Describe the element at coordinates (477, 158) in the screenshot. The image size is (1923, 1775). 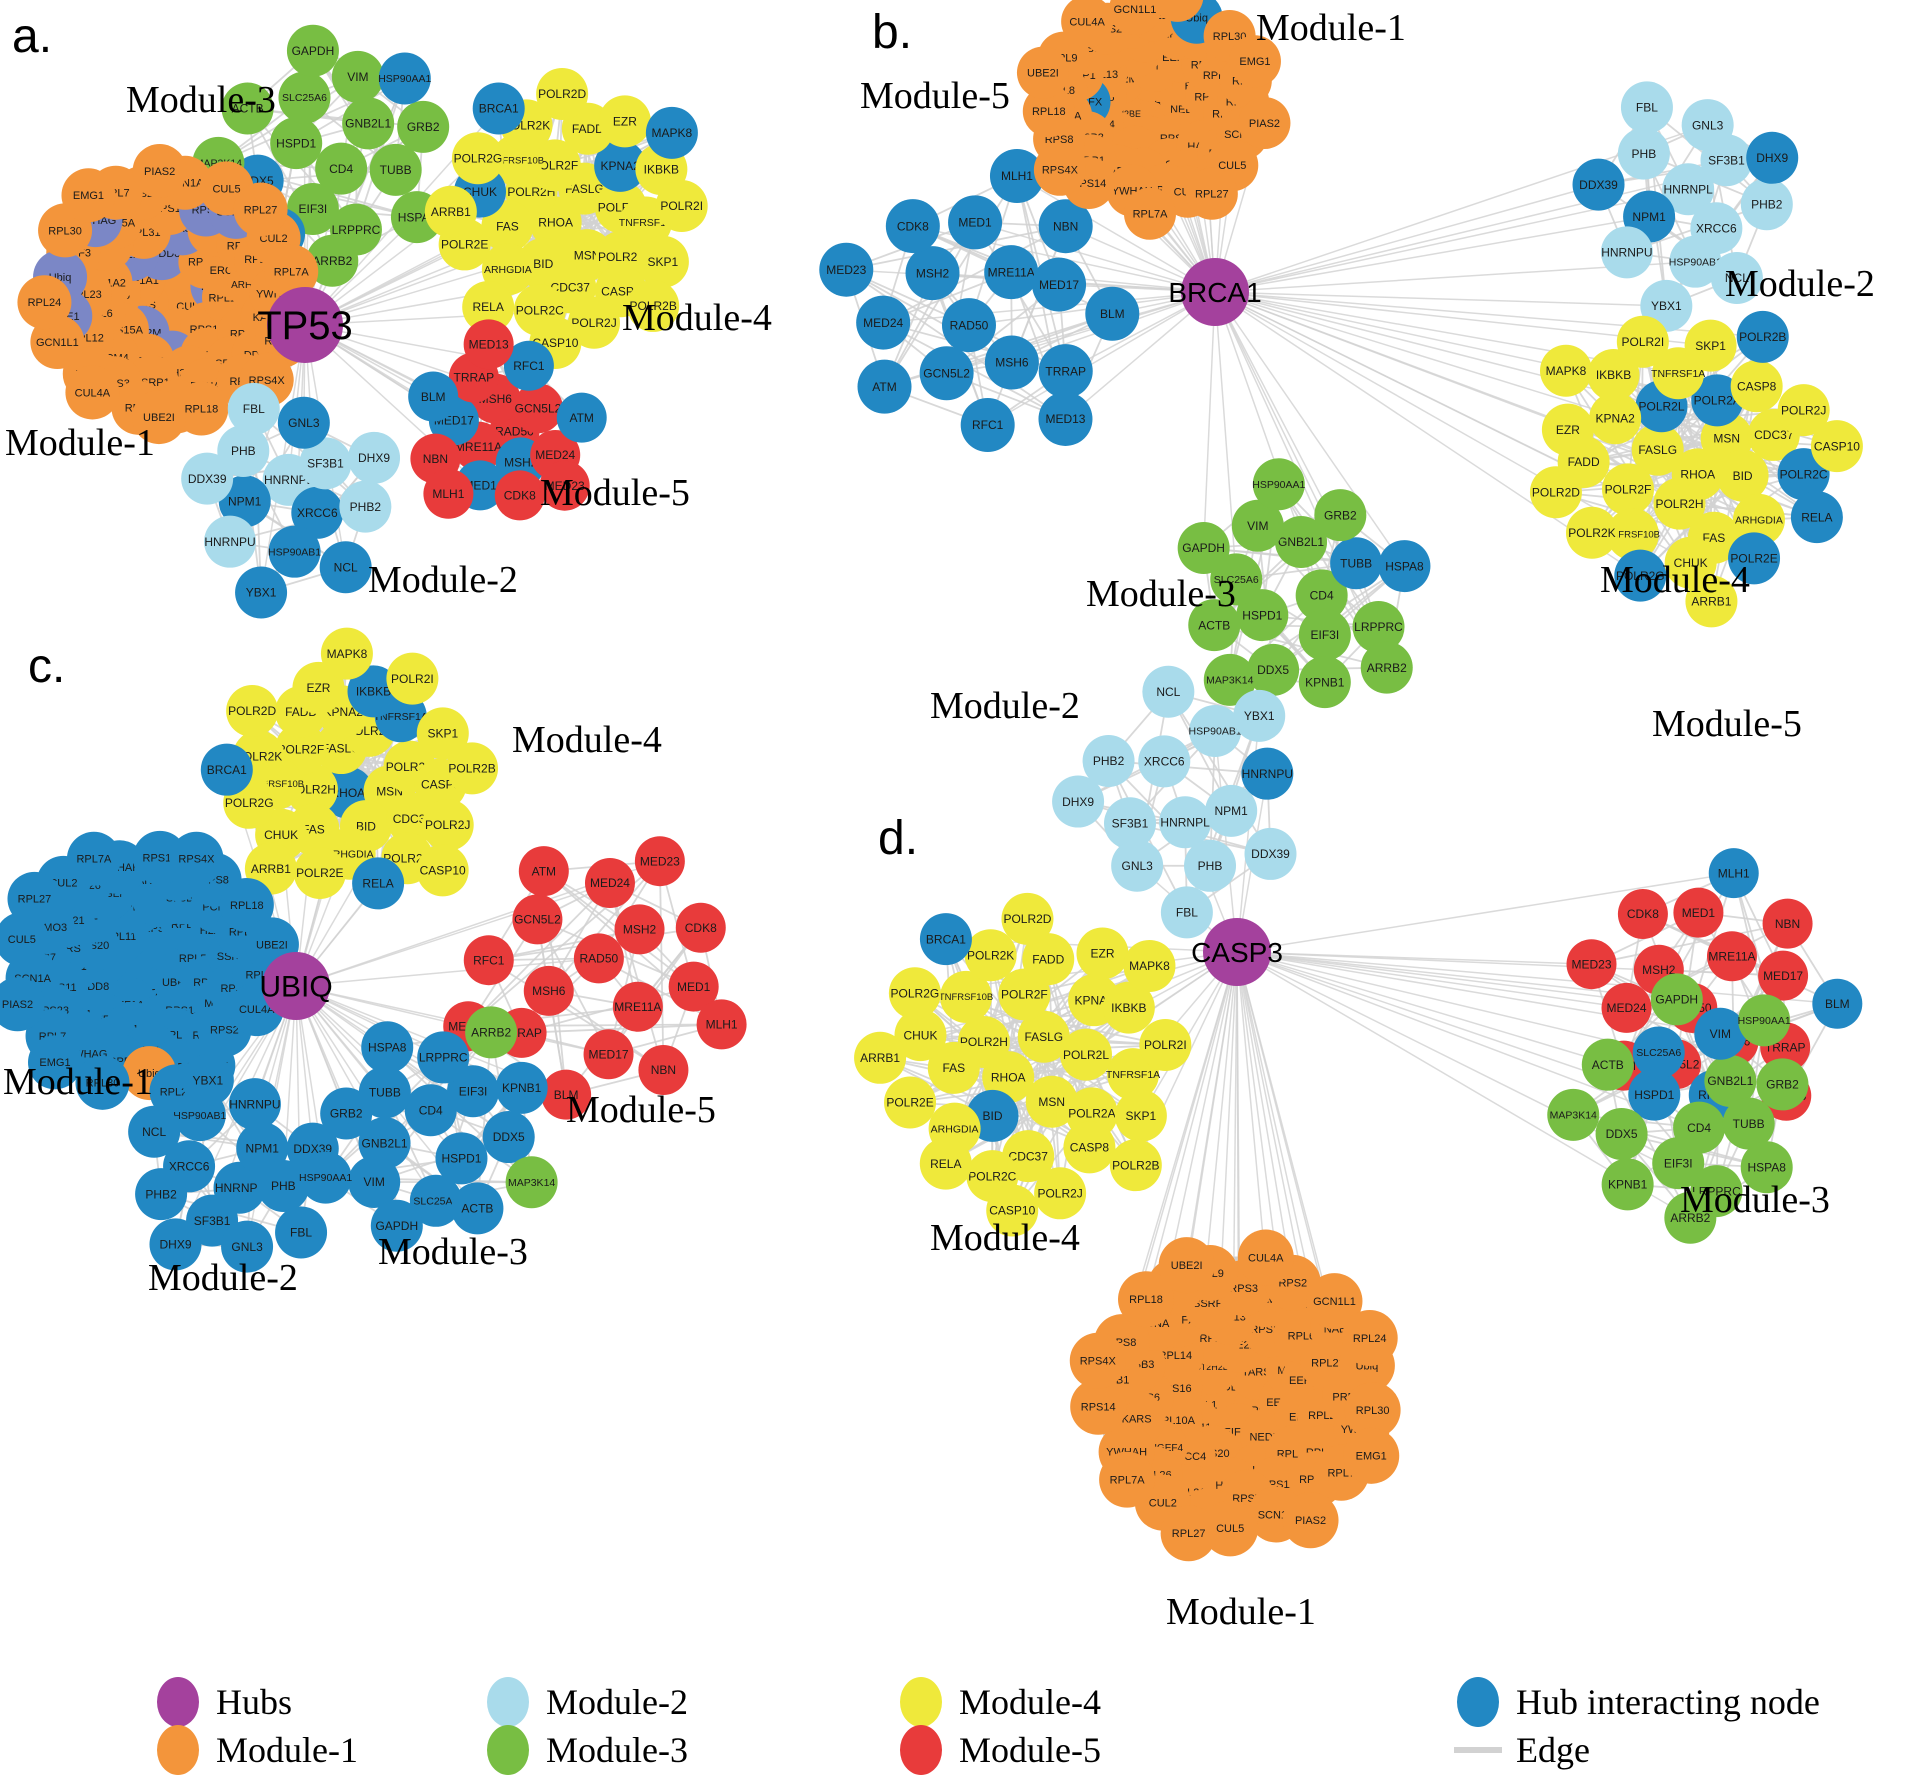
I see `node-POLR2G: POLR2G` at that location.